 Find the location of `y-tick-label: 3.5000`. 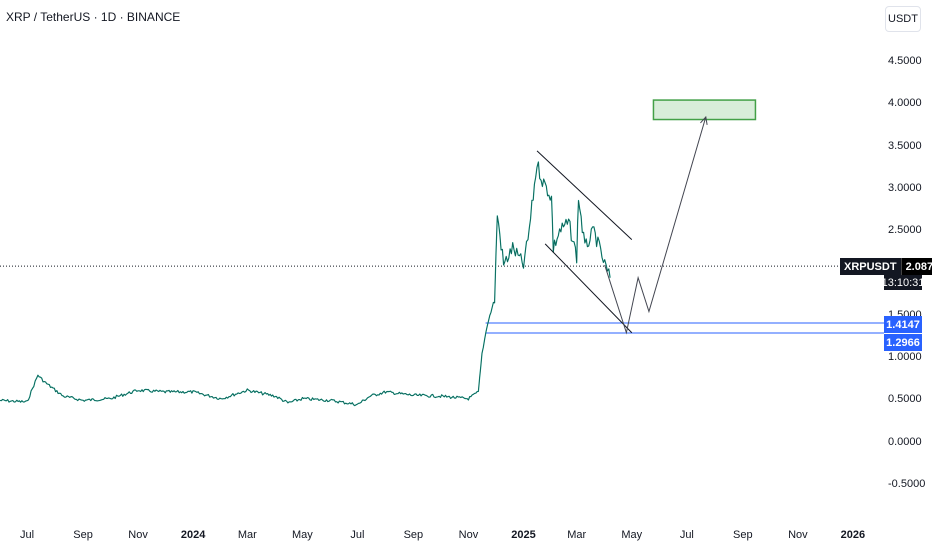

y-tick-label: 3.5000 is located at coordinates (905, 145).